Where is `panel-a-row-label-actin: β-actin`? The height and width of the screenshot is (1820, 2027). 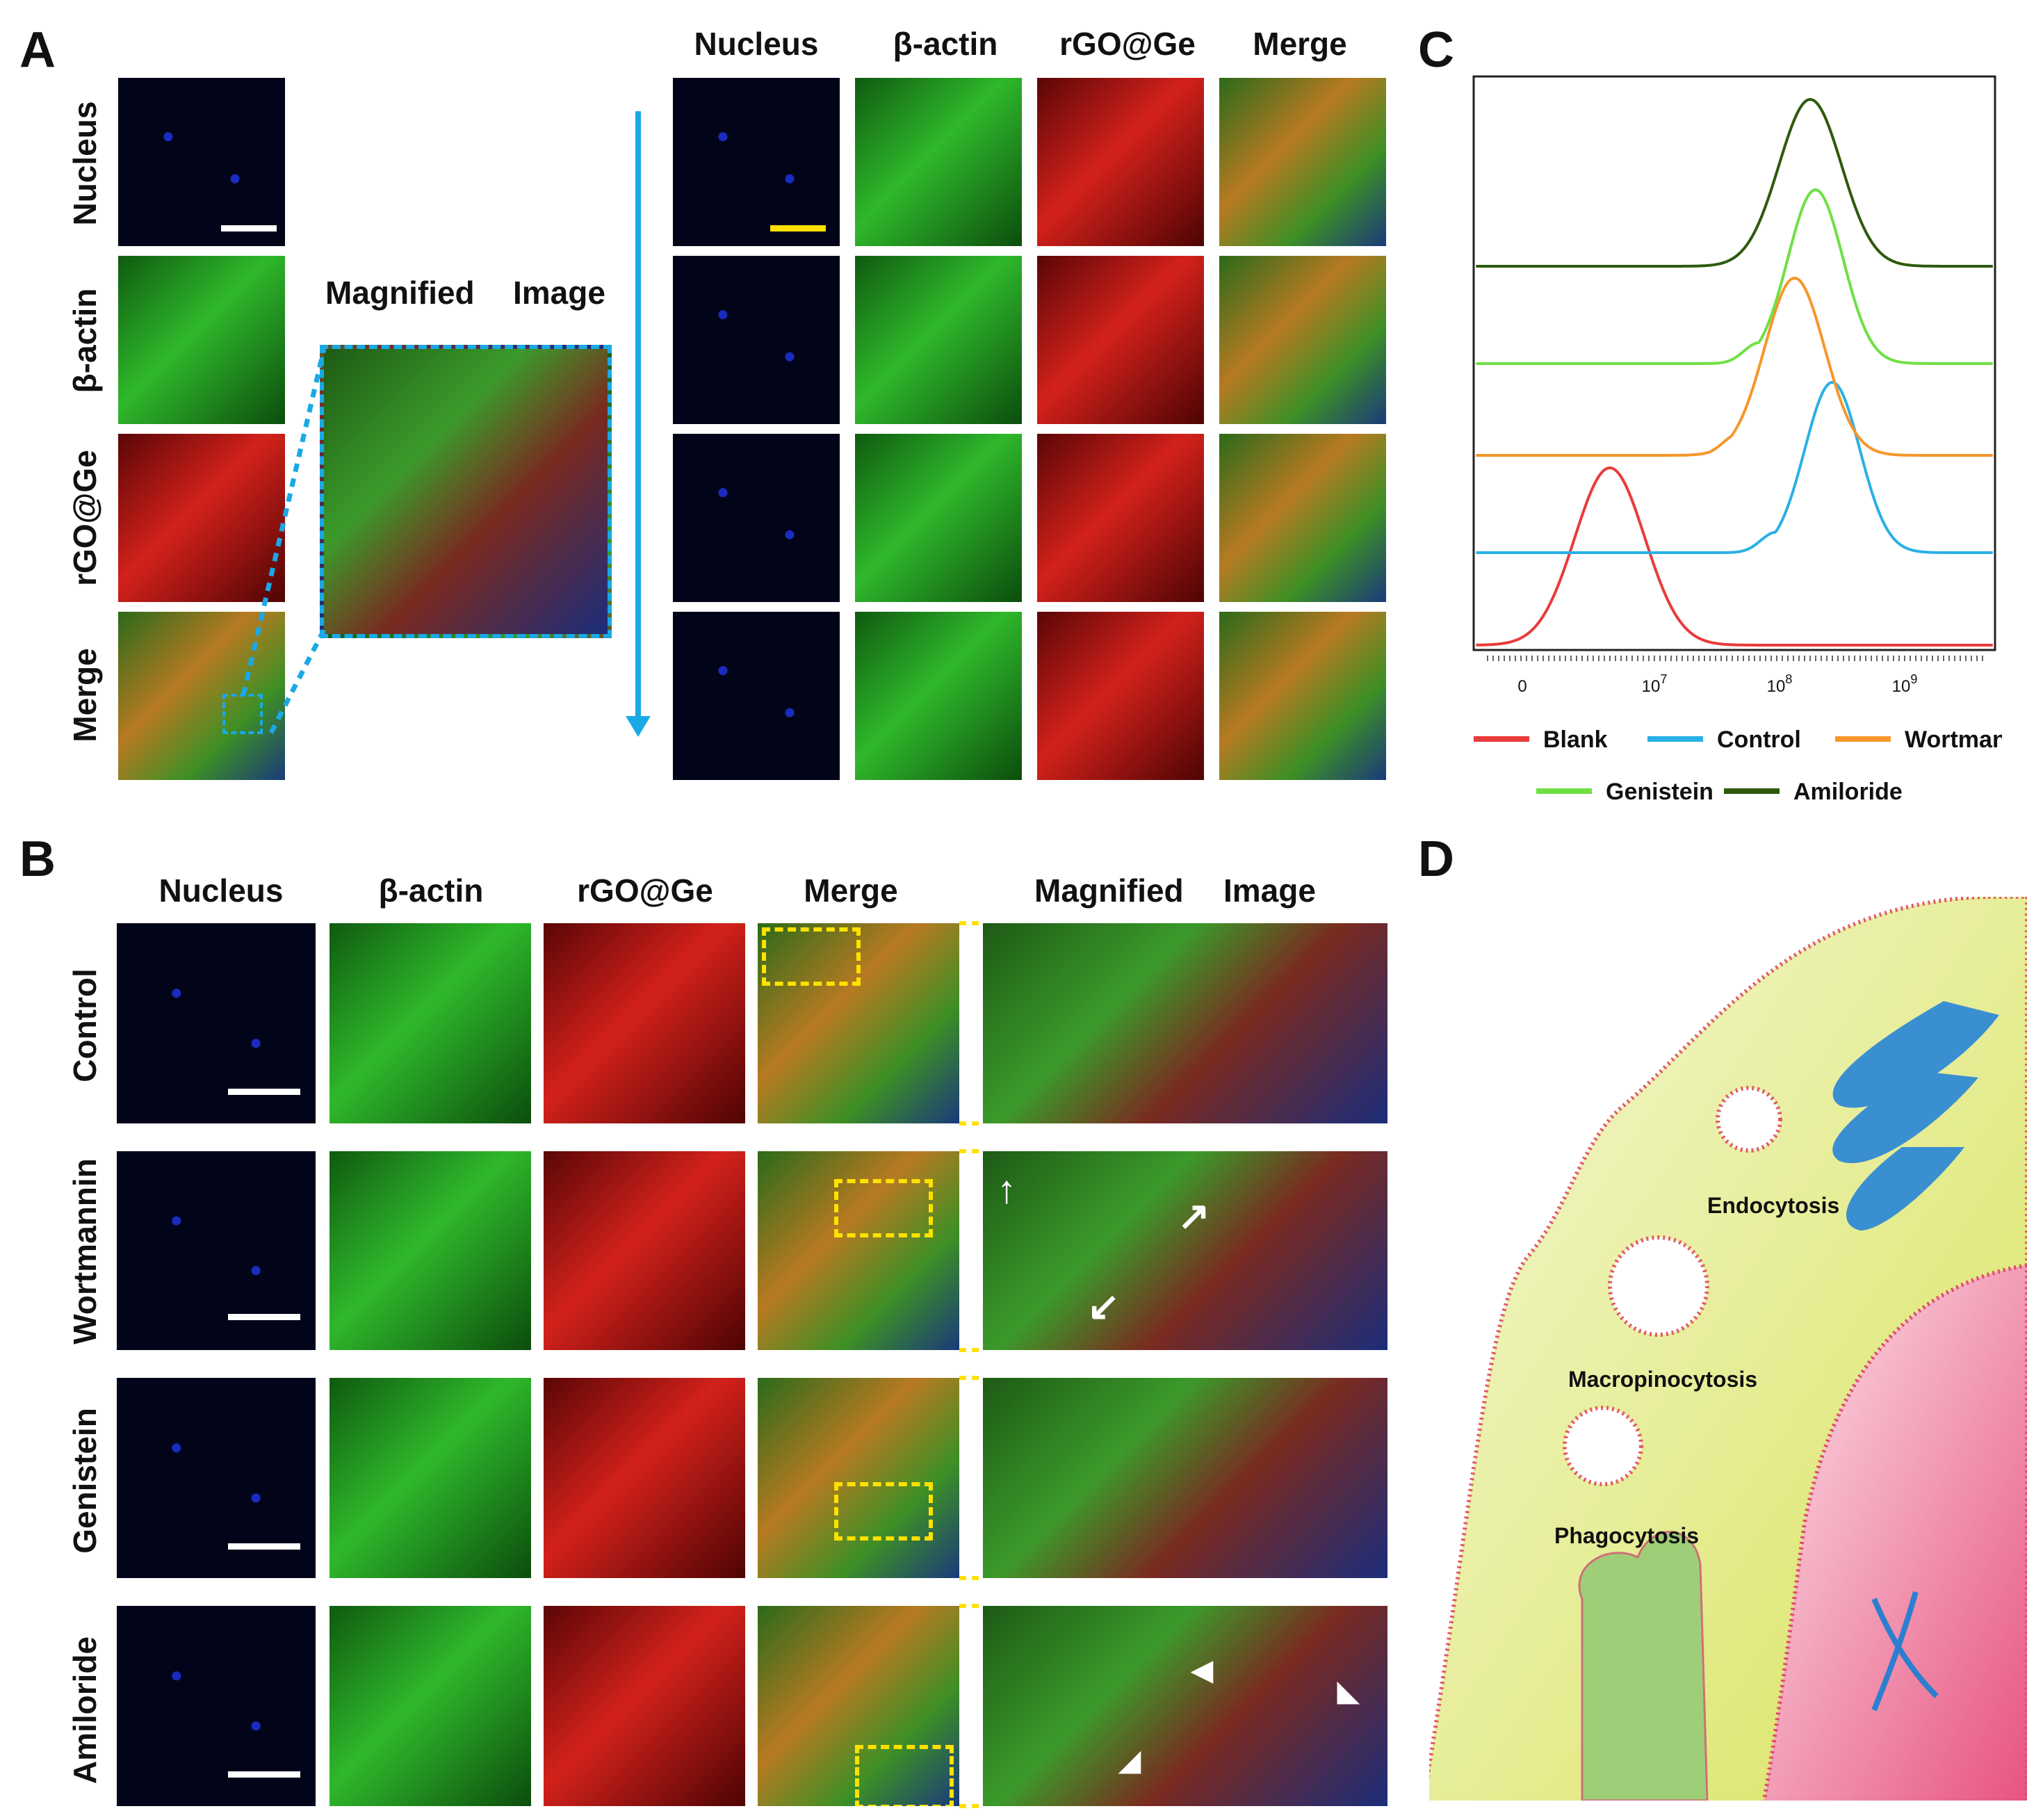
panel-a-row-label-actin: β-actin is located at coordinates (85, 340).